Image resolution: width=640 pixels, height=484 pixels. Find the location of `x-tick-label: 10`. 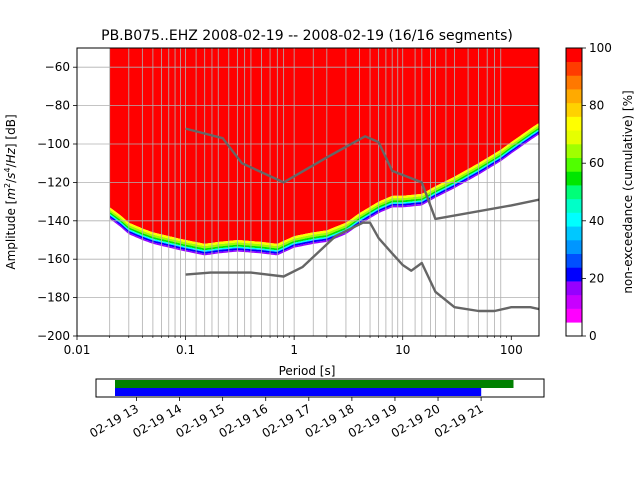

x-tick-label: 10 is located at coordinates (402, 350).